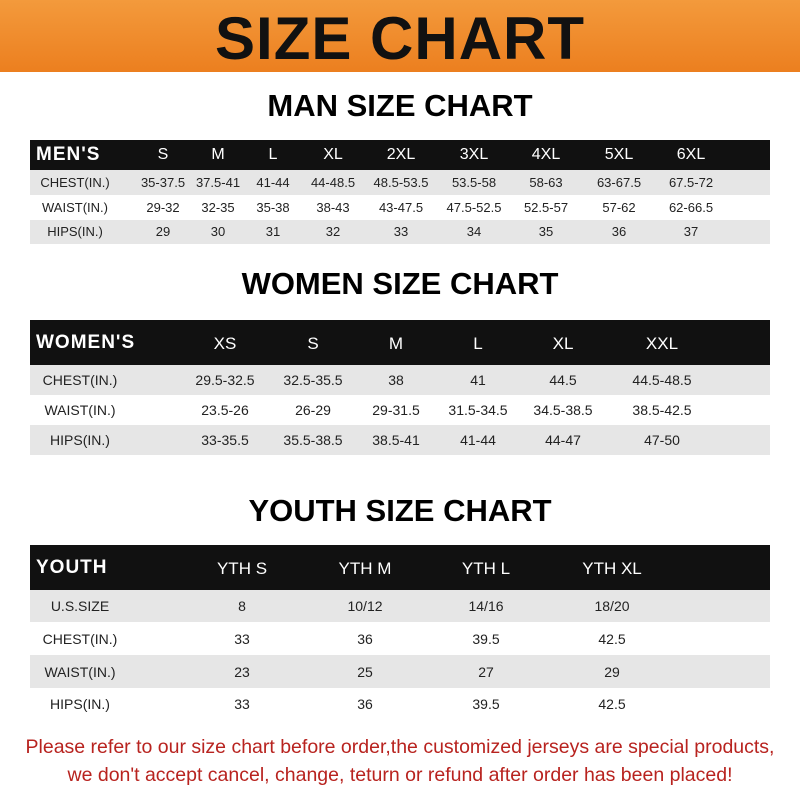 The height and width of the screenshot is (800, 800). I want to click on women-section-title: WOMEN SIZE CHART, so click(400, 283).